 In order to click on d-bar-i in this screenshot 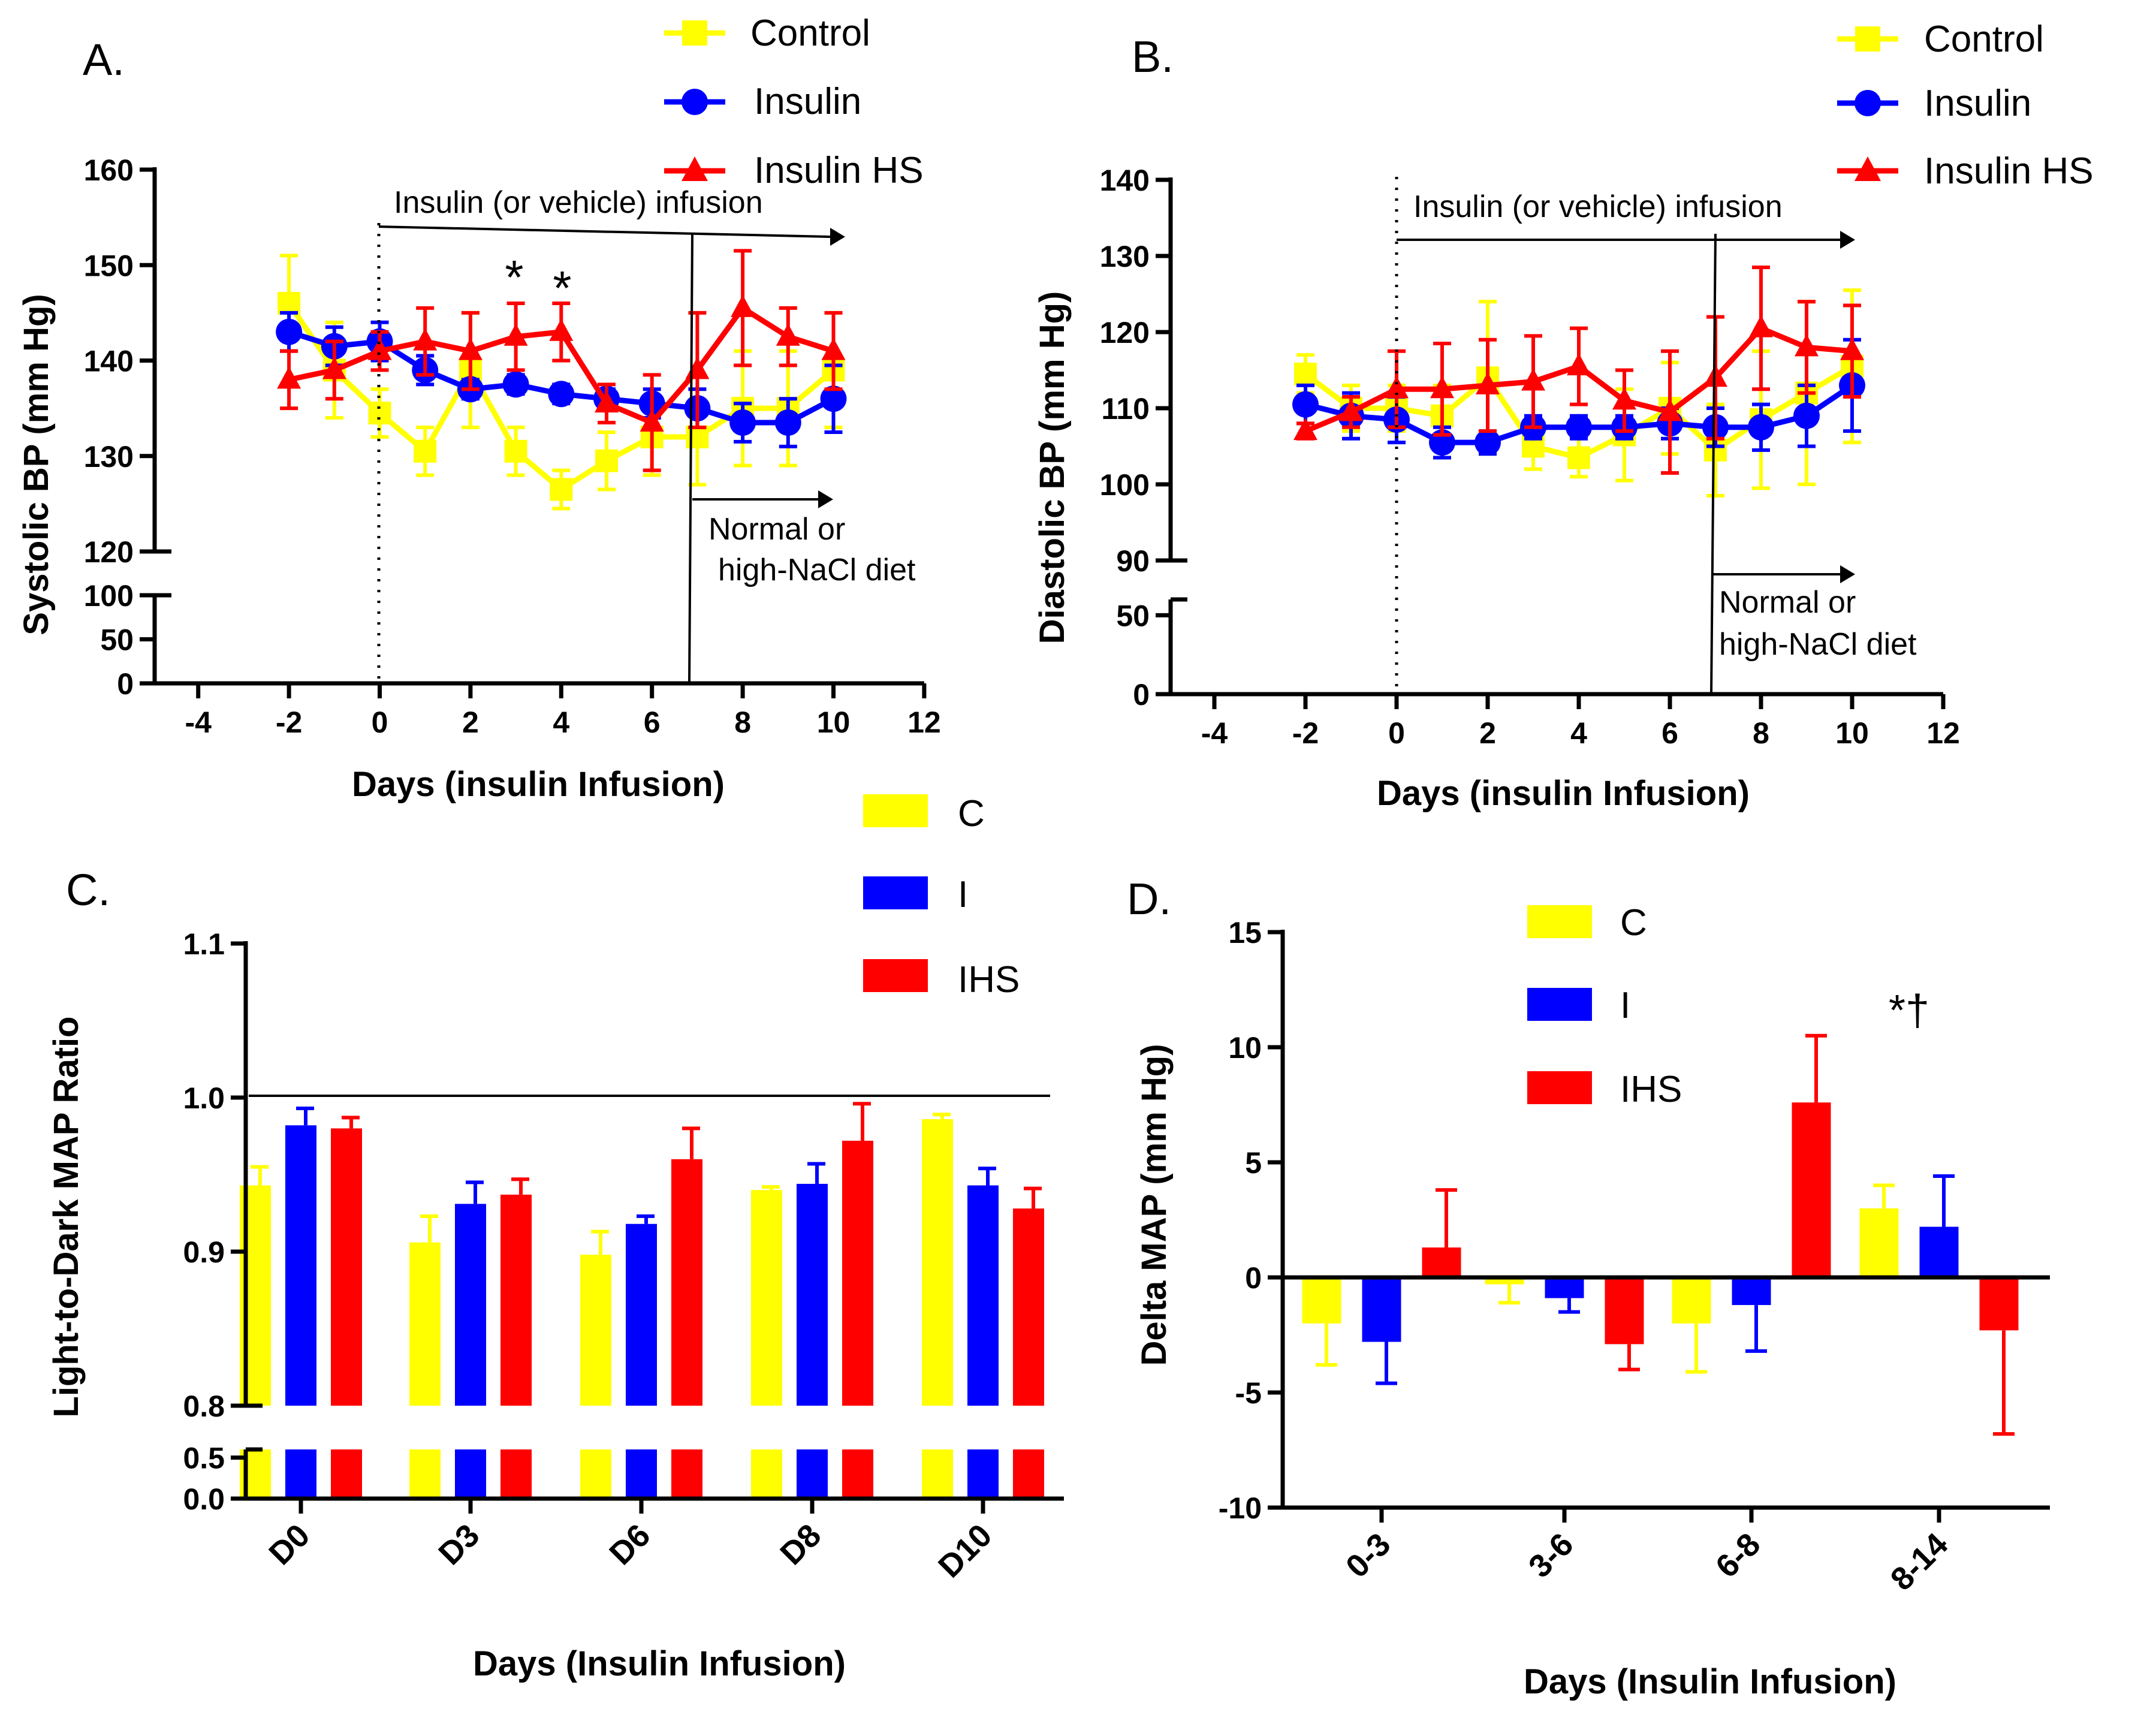, I will do `click(1939, 1251)`.